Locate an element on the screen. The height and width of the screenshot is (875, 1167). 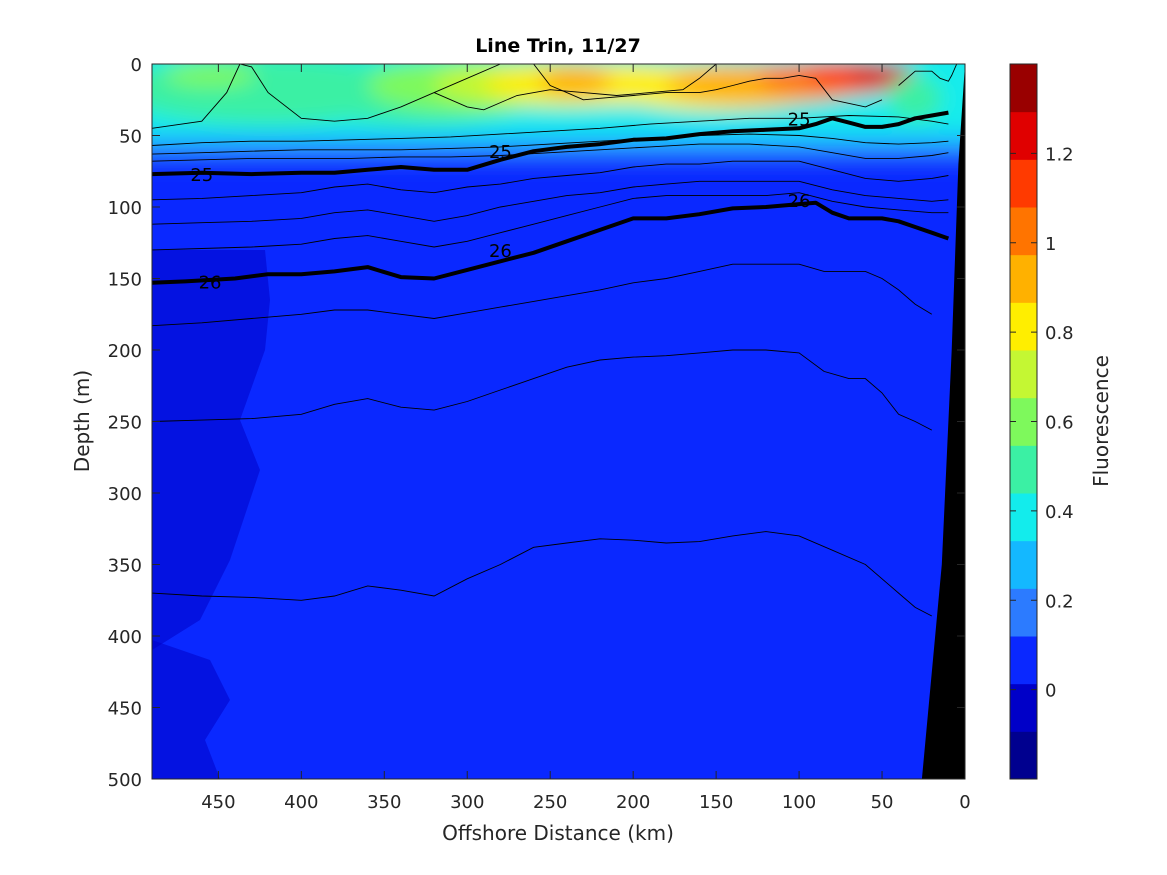
contour-label-1: 25 is located at coordinates (500, 152).